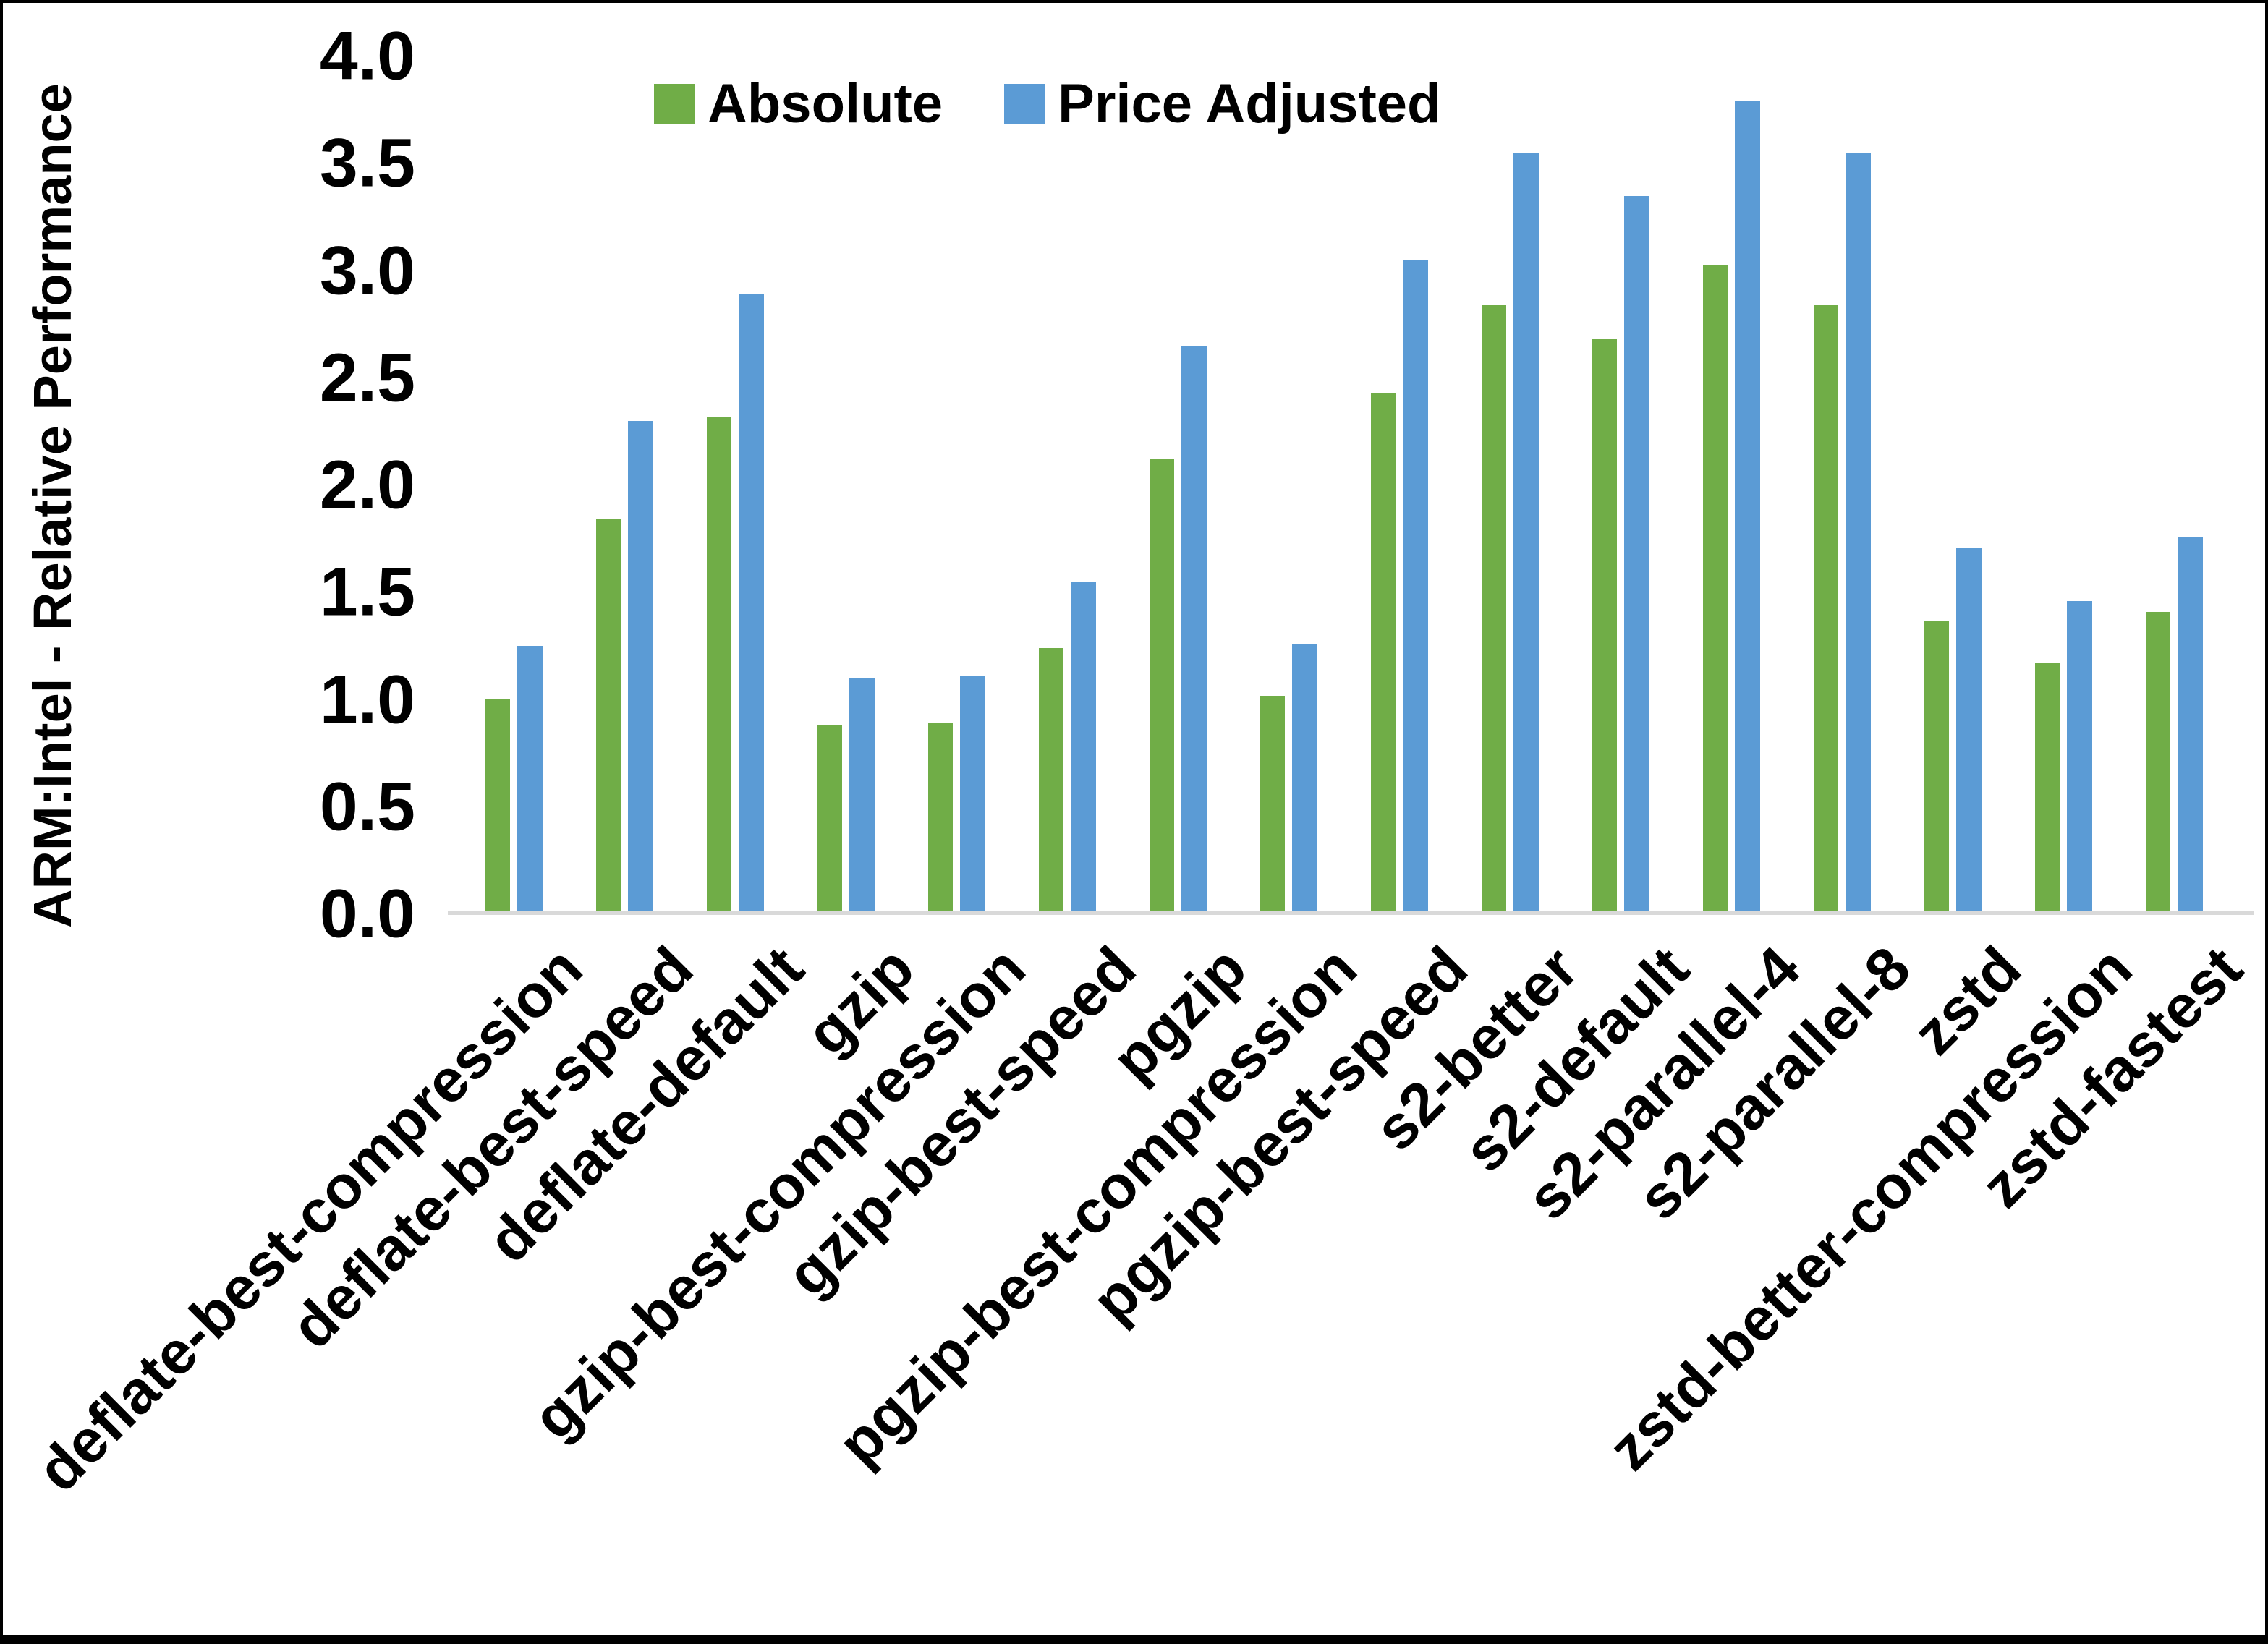 The image size is (2268, 1644). Describe the element at coordinates (1969, 731) in the screenshot. I see `bar-price-adjusted-zstd` at that location.